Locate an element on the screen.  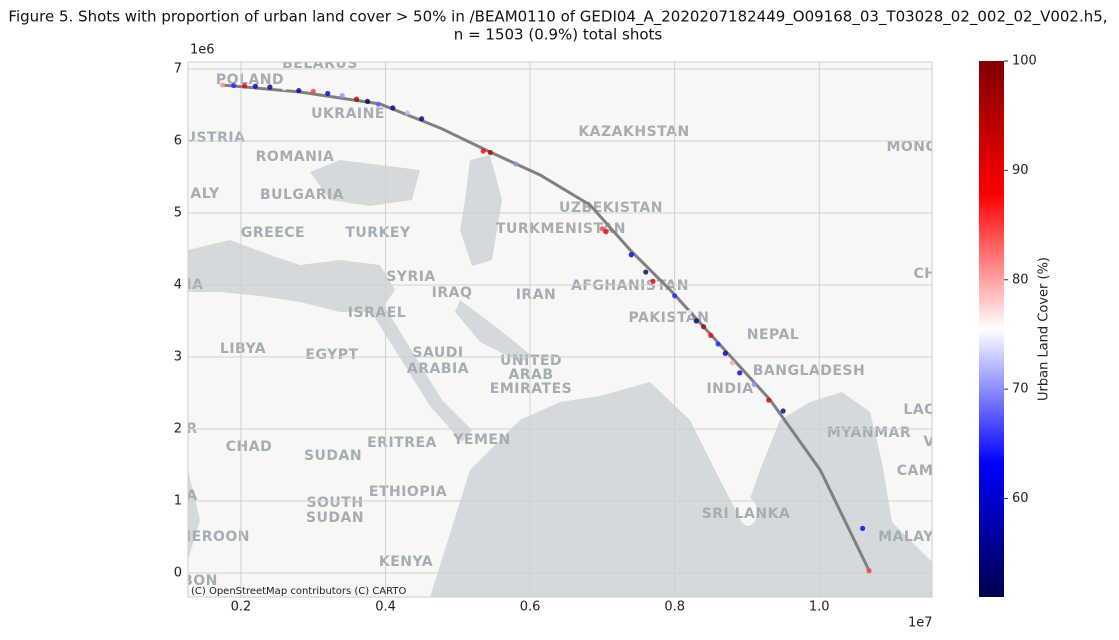
map-label: BON is located at coordinates (200, 581).